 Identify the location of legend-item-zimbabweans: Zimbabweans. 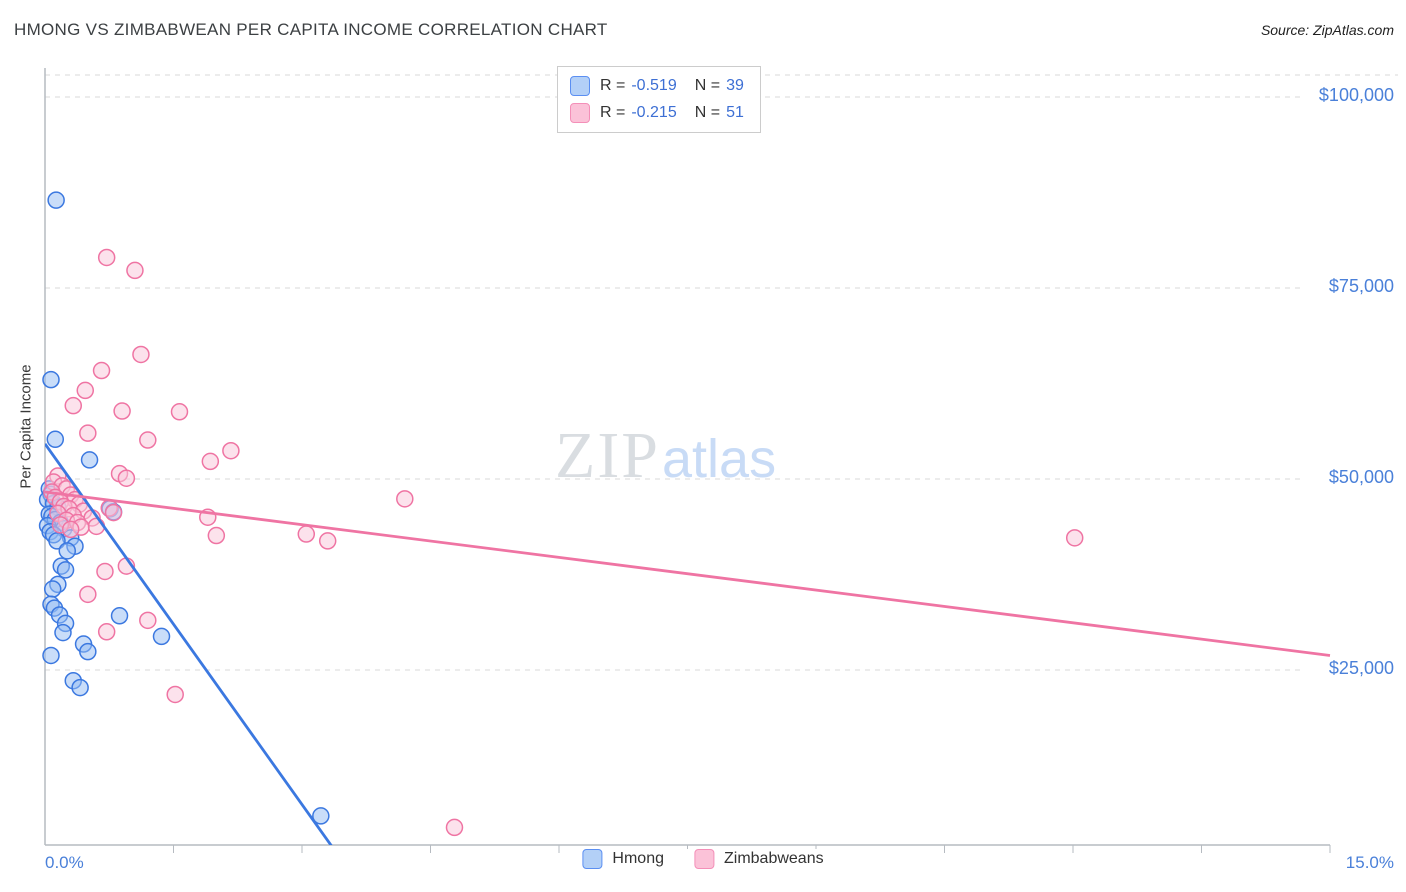
(758, 859).